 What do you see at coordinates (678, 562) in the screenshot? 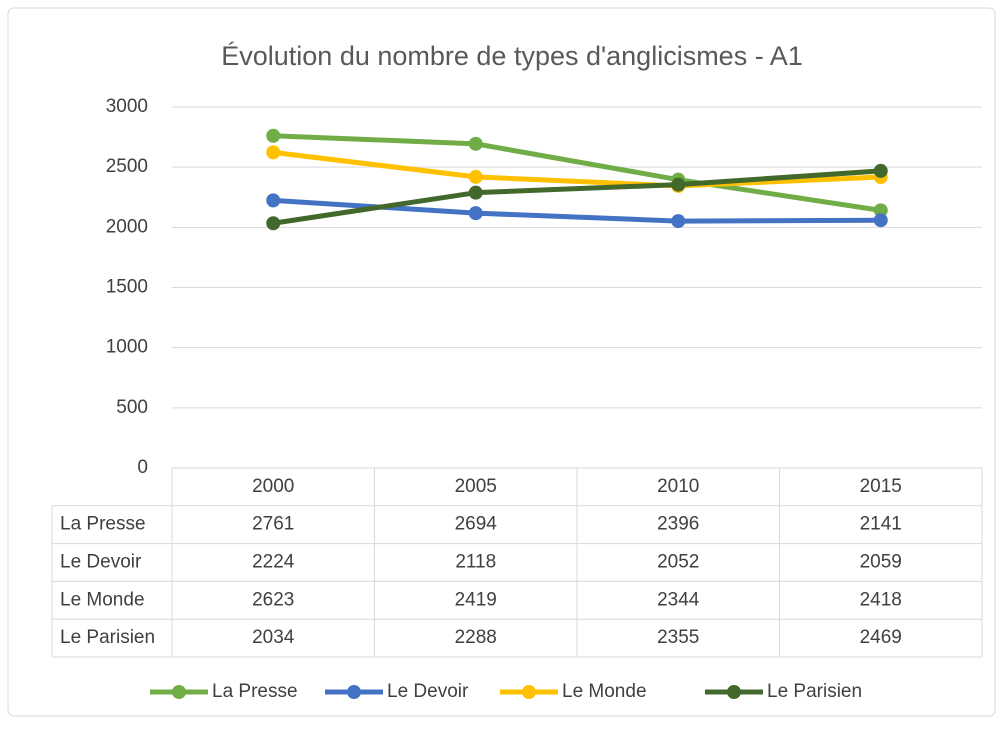
I see `table-cell: 2052` at bounding box center [678, 562].